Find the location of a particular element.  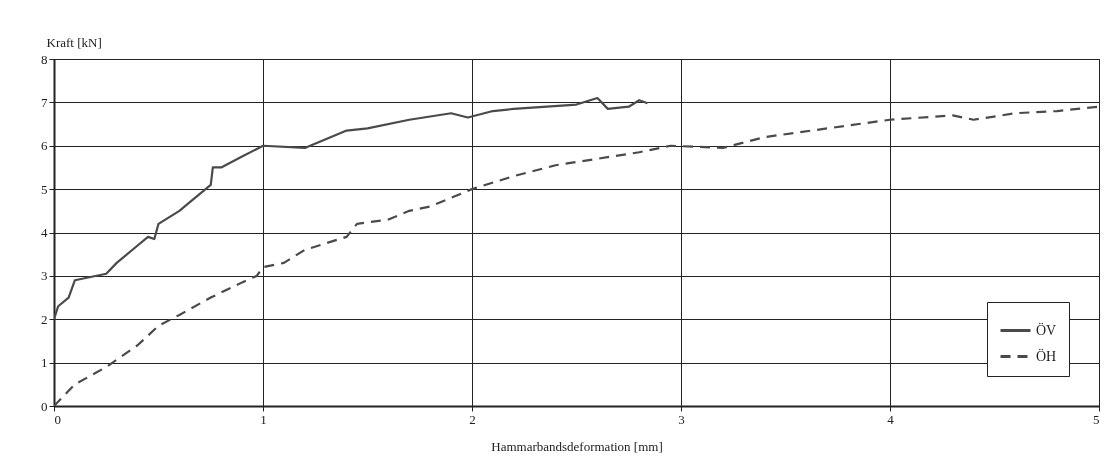

y-tick-label: 3 is located at coordinates (44, 276).